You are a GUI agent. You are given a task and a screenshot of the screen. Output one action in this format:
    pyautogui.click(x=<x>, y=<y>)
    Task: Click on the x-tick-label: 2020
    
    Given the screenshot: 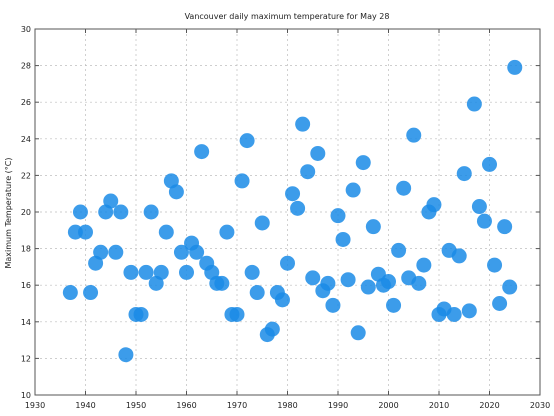 What is the action you would take?
    pyautogui.click(x=489, y=405)
    